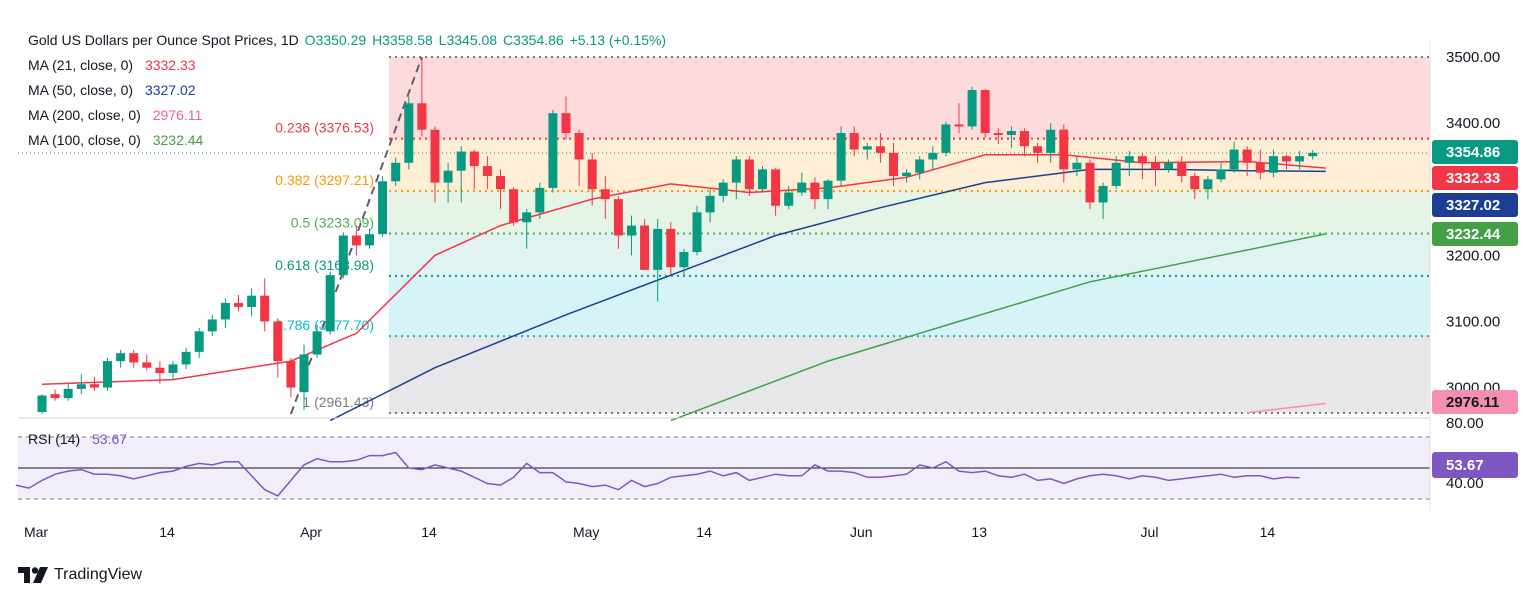 The image size is (1536, 602). What do you see at coordinates (81, 65) in the screenshot?
I see `indicator-label: MA (21, close, 0)` at bounding box center [81, 65].